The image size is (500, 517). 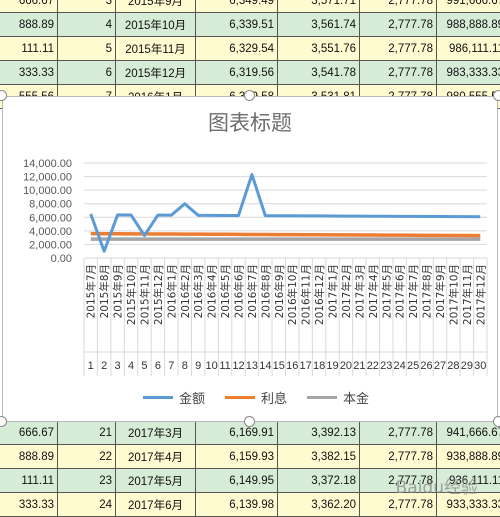 I want to click on legend: 金额 利息 本金, so click(x=256, y=397).